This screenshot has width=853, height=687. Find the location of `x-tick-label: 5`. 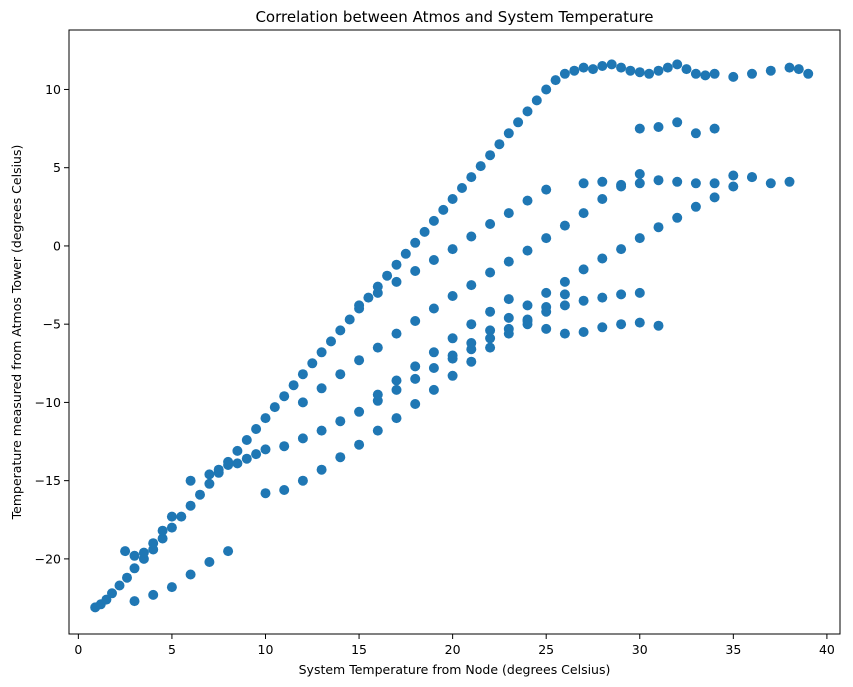

x-tick-label: 5 is located at coordinates (172, 649).